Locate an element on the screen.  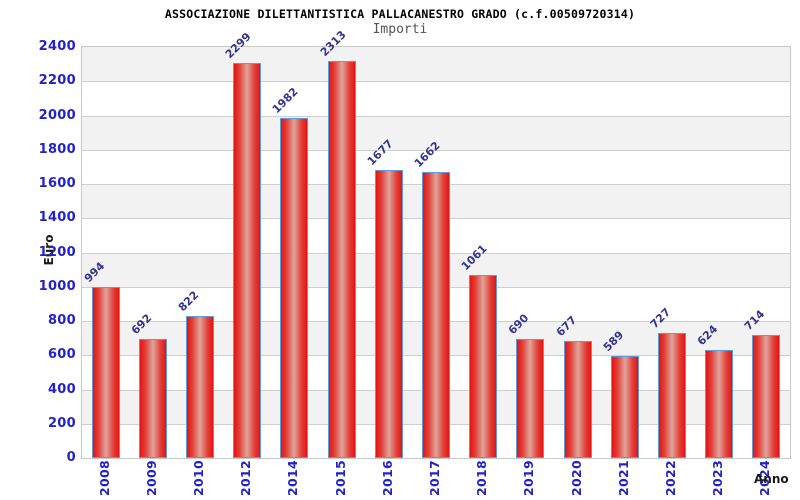
bar-2024 is located at coordinates (766, 396).